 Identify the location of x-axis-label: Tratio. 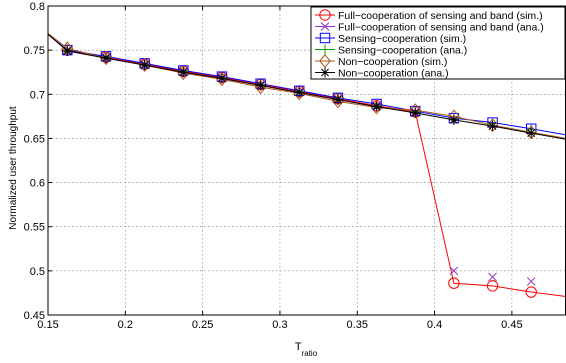
(306, 349).